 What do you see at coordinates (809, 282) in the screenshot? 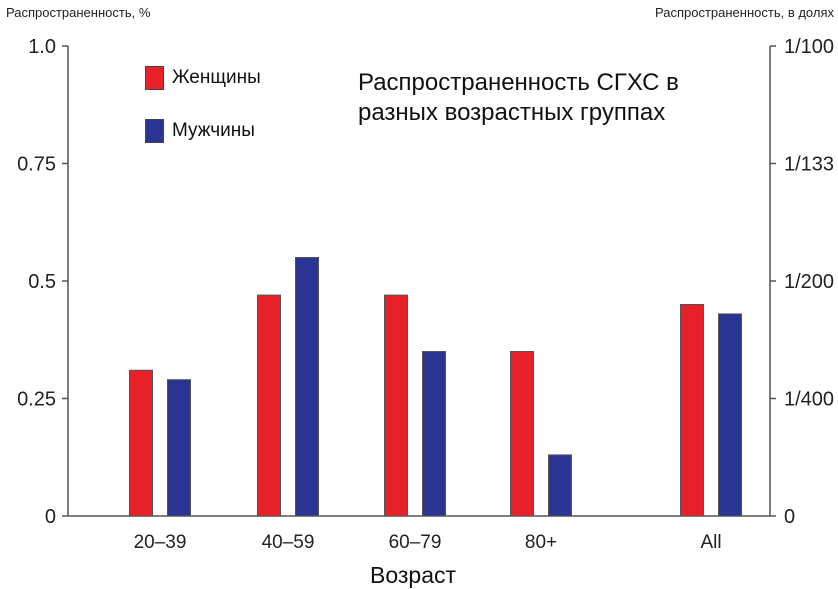
I see `y-tick-label-right: 1/200` at bounding box center [809, 282].